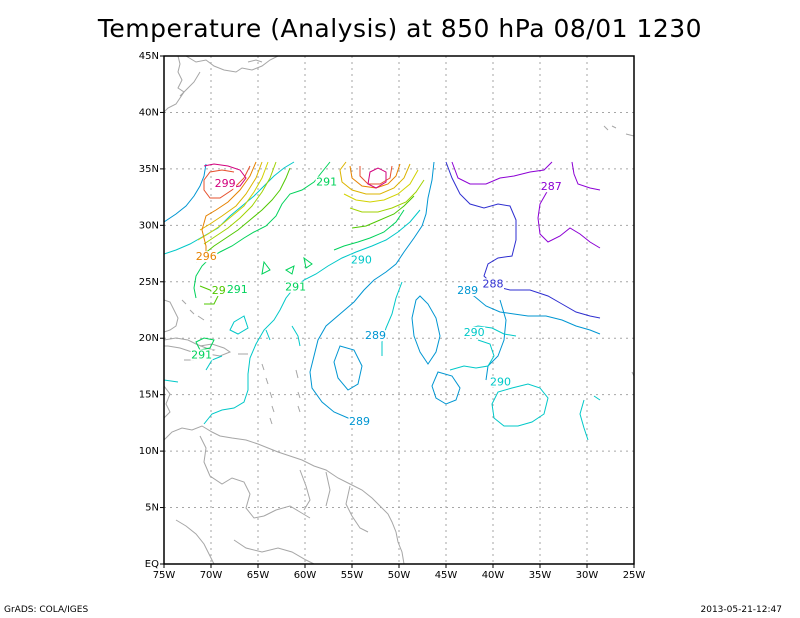 This screenshot has height=618, width=800. What do you see at coordinates (211, 575) in the screenshot?
I see `x-tick-label: 70W` at bounding box center [211, 575].